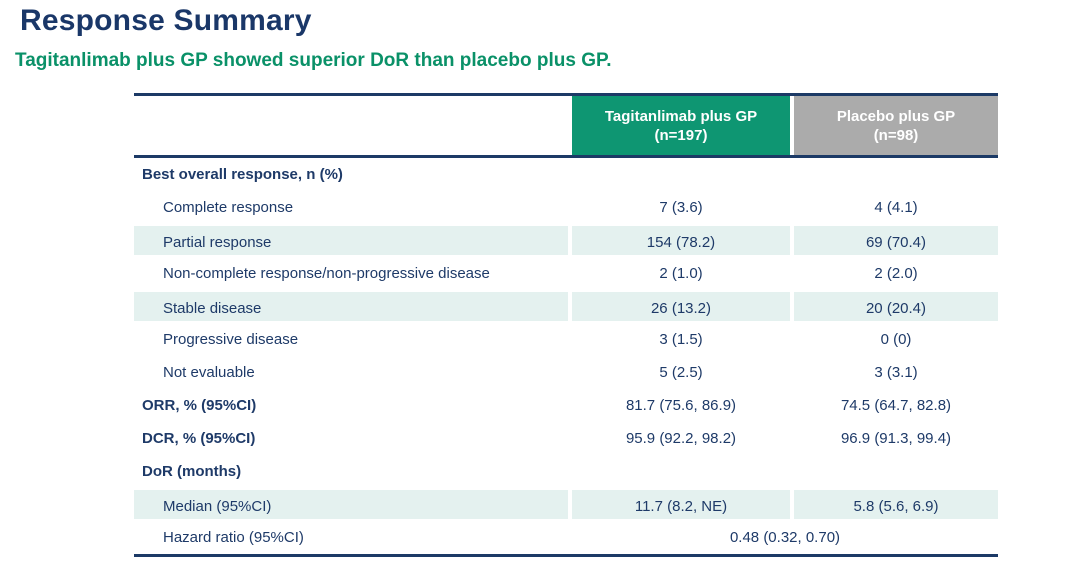 This screenshot has width=1080, height=570. What do you see at coordinates (681, 438) in the screenshot?
I see `row-value: 95.9 (92.2, 98.2)` at bounding box center [681, 438].